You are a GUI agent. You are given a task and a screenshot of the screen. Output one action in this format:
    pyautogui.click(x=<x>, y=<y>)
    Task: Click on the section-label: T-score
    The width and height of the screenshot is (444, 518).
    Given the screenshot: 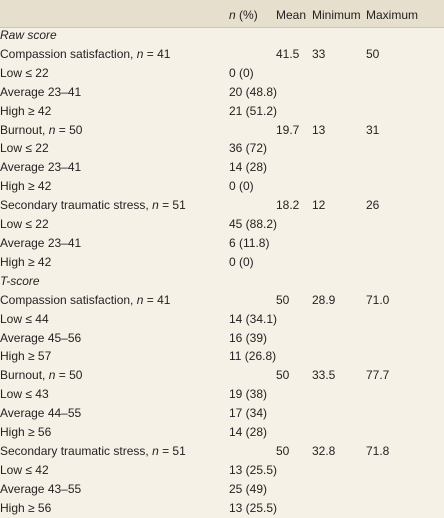 What is the action you would take?
    pyautogui.click(x=20, y=280)
    